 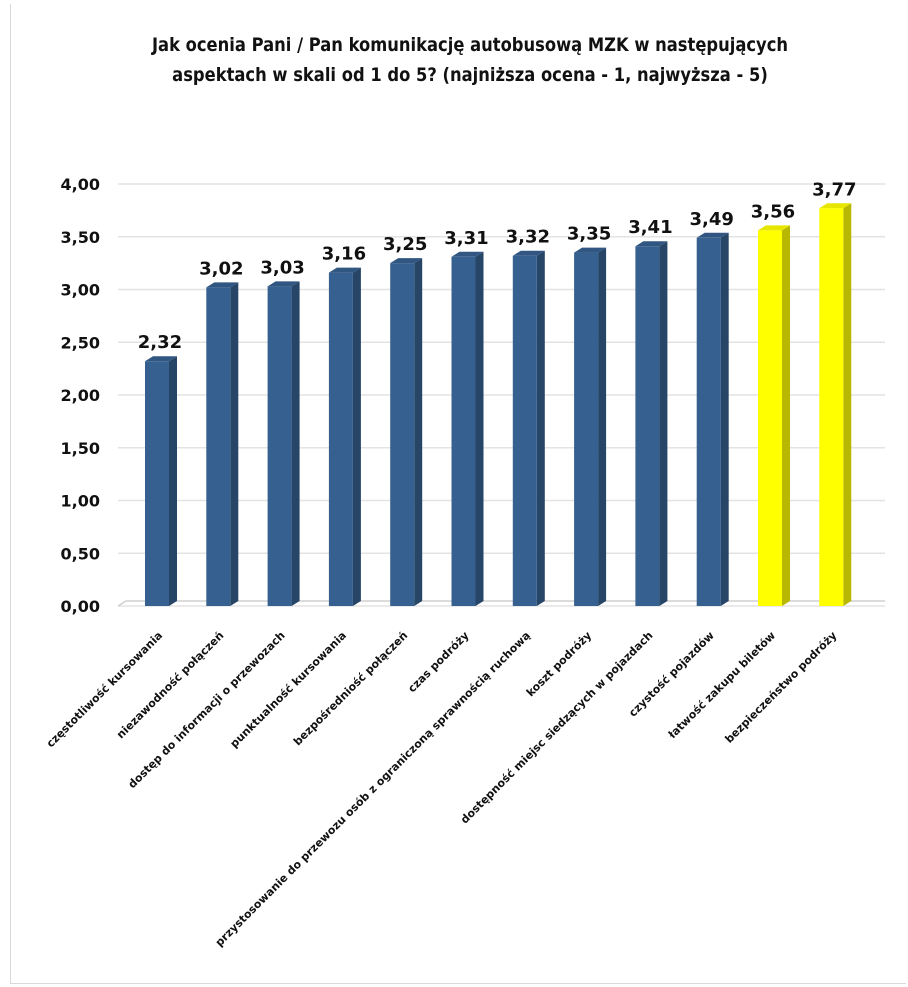 What do you see at coordinates (350, 688) in the screenshot?
I see `category-label: bezpośredniość połączeń` at bounding box center [350, 688].